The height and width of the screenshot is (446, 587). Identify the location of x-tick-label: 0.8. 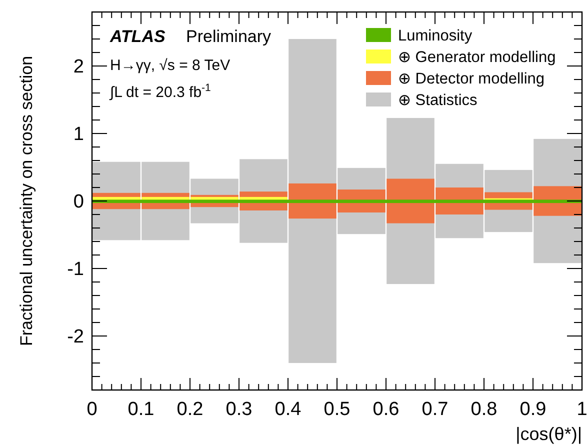
(484, 409).